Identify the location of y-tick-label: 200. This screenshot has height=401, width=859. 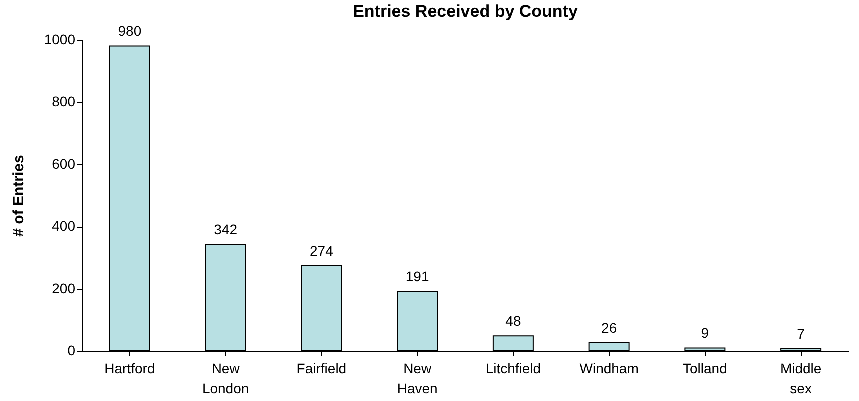
(64, 288).